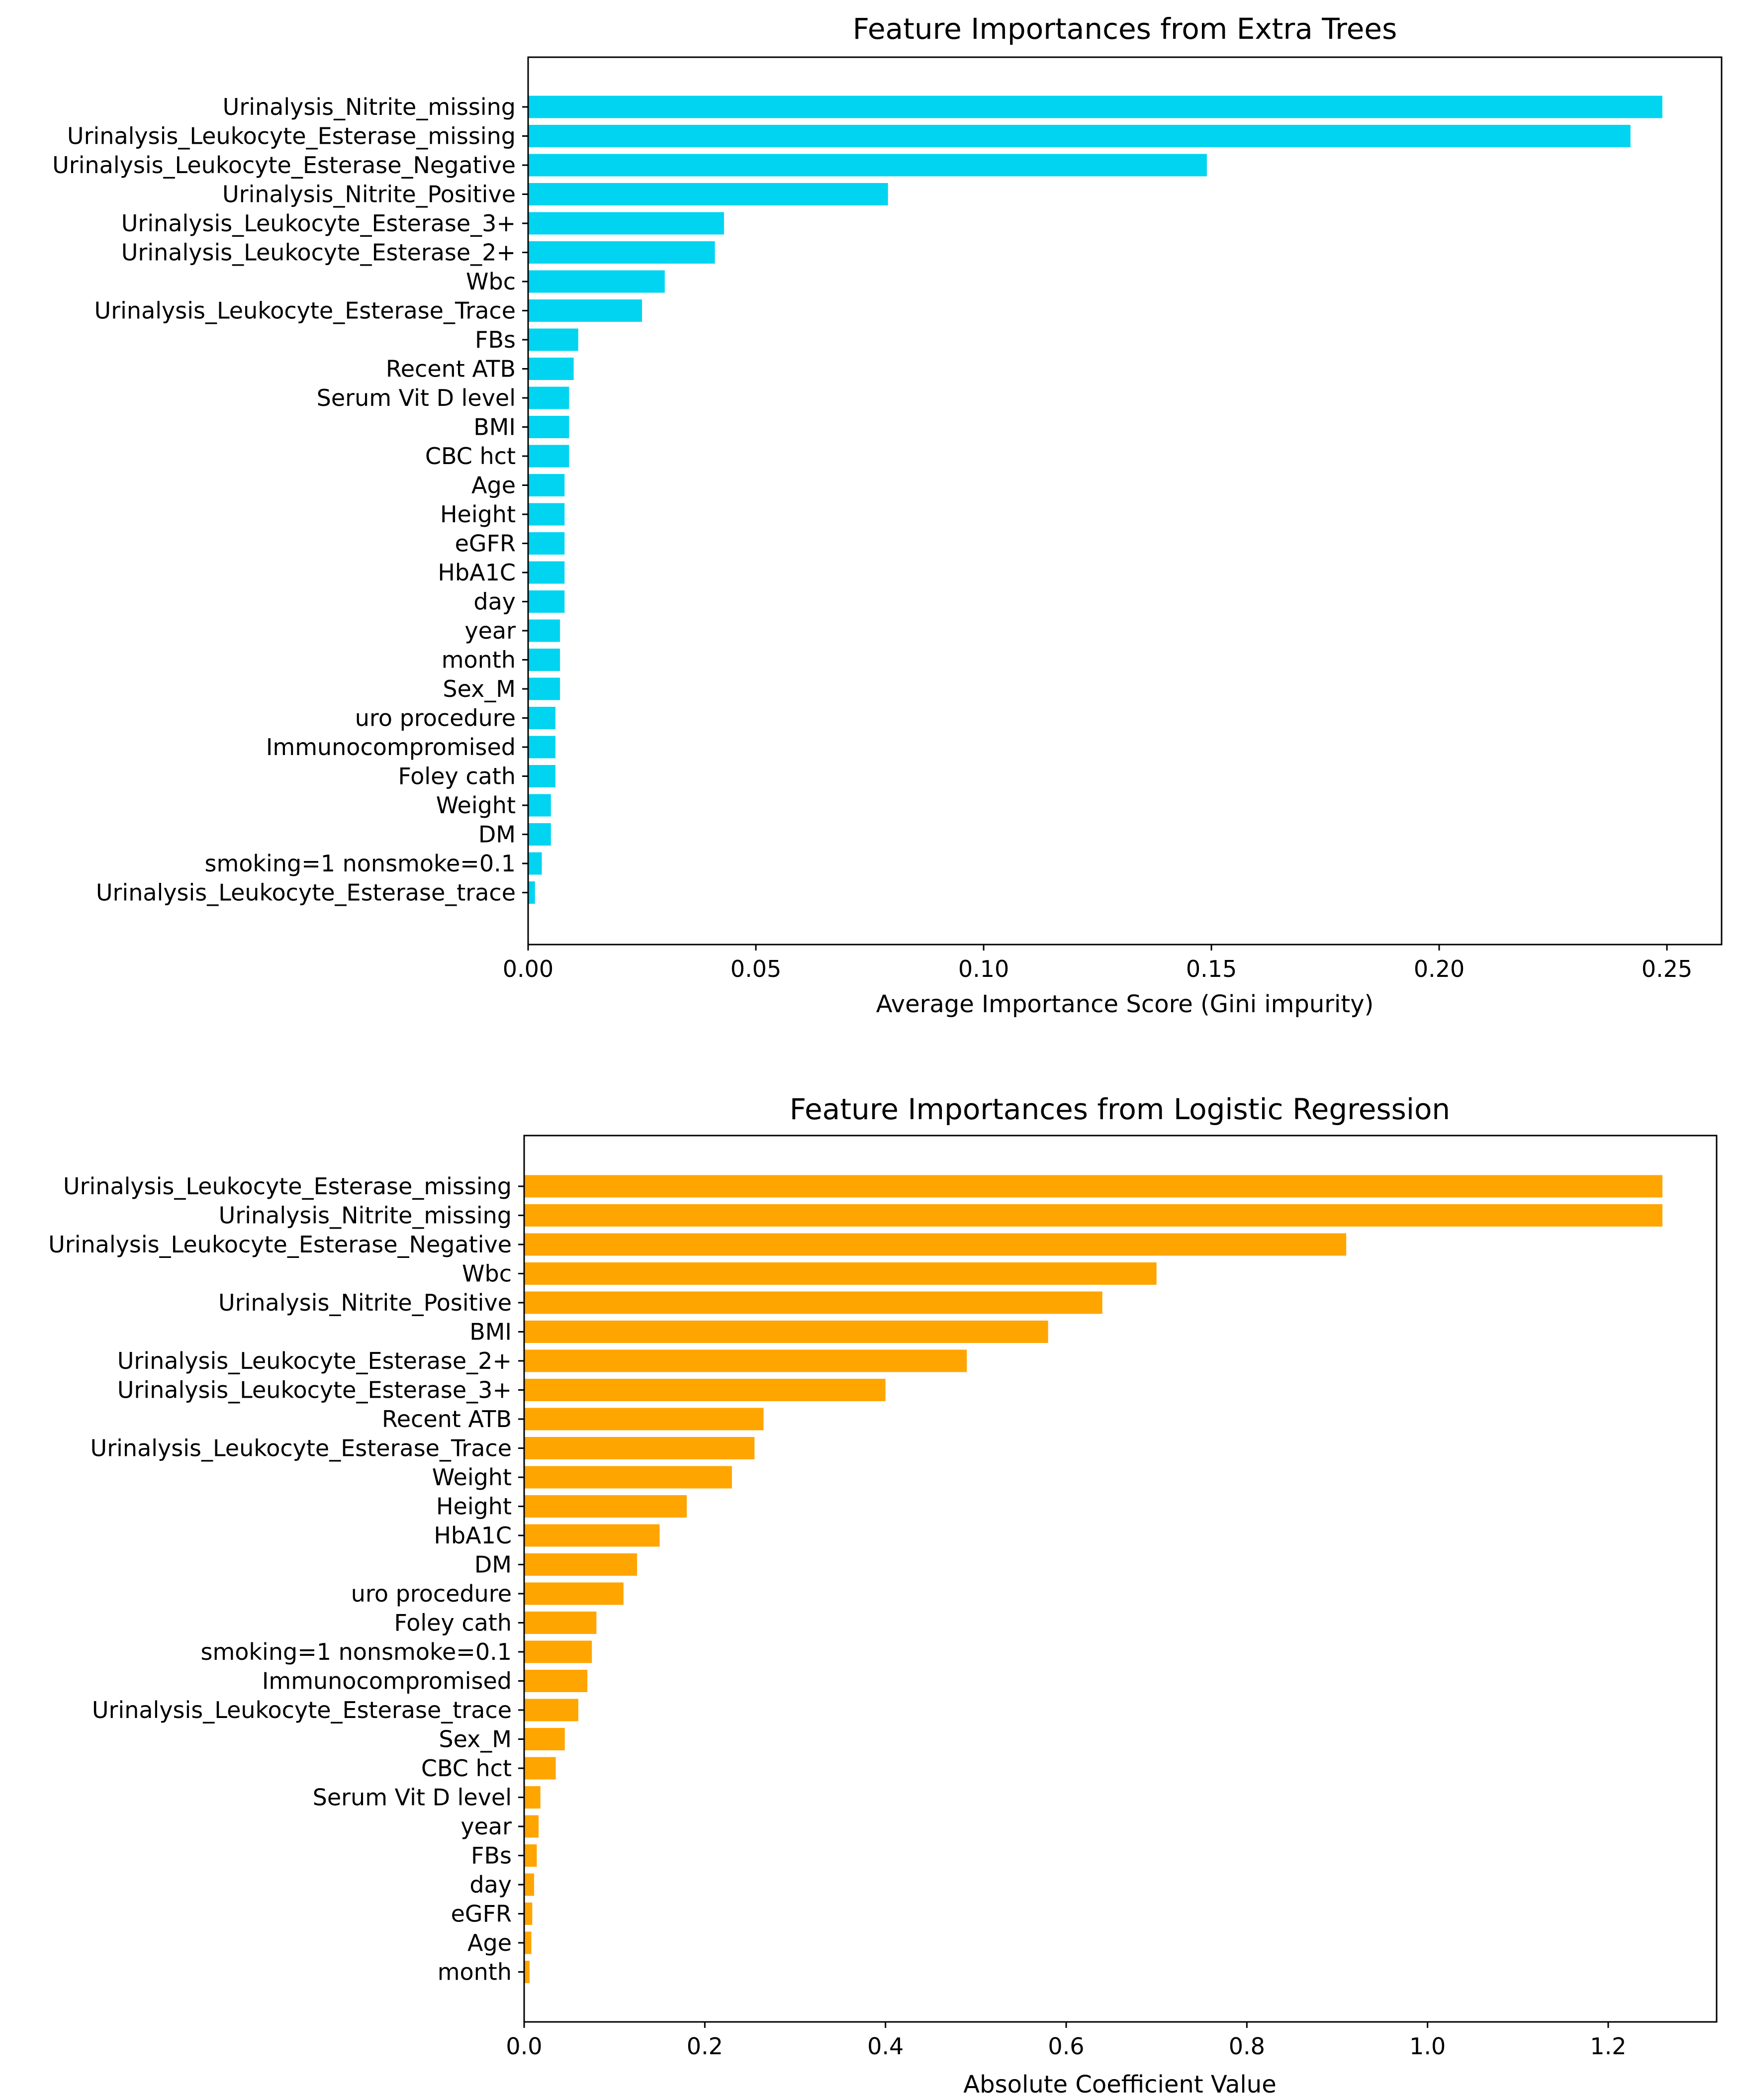 The height and width of the screenshot is (2100, 1738). I want to click on x-ticks: 0.00 0.05 0.10 0.15 0.20 0.25, so click(1097, 963).